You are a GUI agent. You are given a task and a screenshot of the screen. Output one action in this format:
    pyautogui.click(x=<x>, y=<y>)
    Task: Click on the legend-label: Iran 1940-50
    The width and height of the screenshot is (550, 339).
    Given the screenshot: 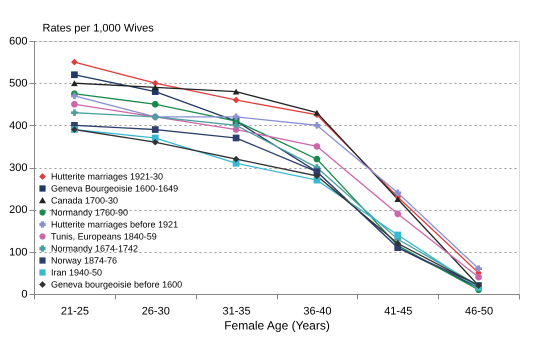 What is the action you would take?
    pyautogui.click(x=76, y=273)
    